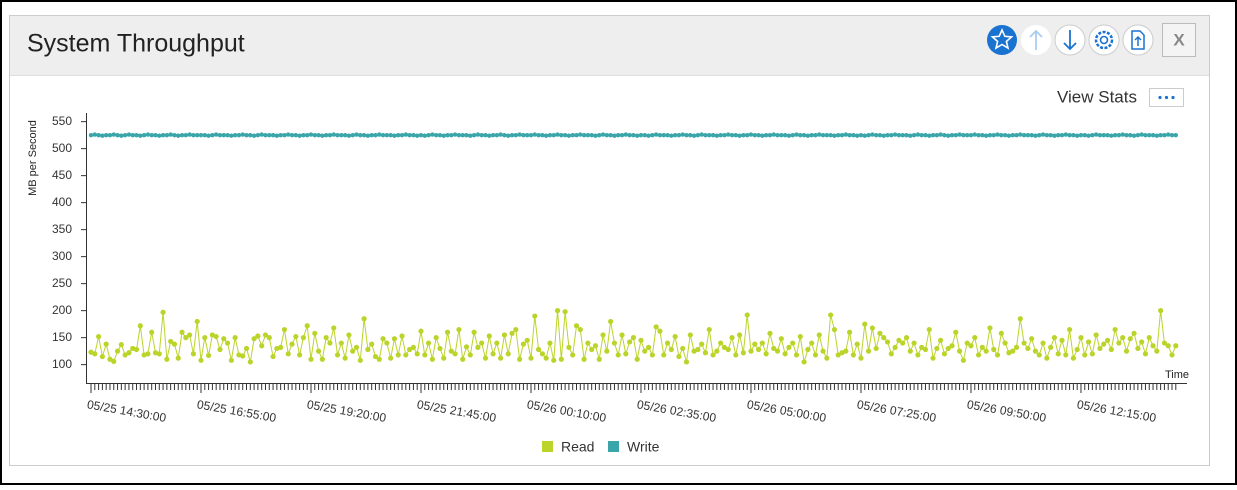  I want to click on close-button: X, so click(1179, 40).